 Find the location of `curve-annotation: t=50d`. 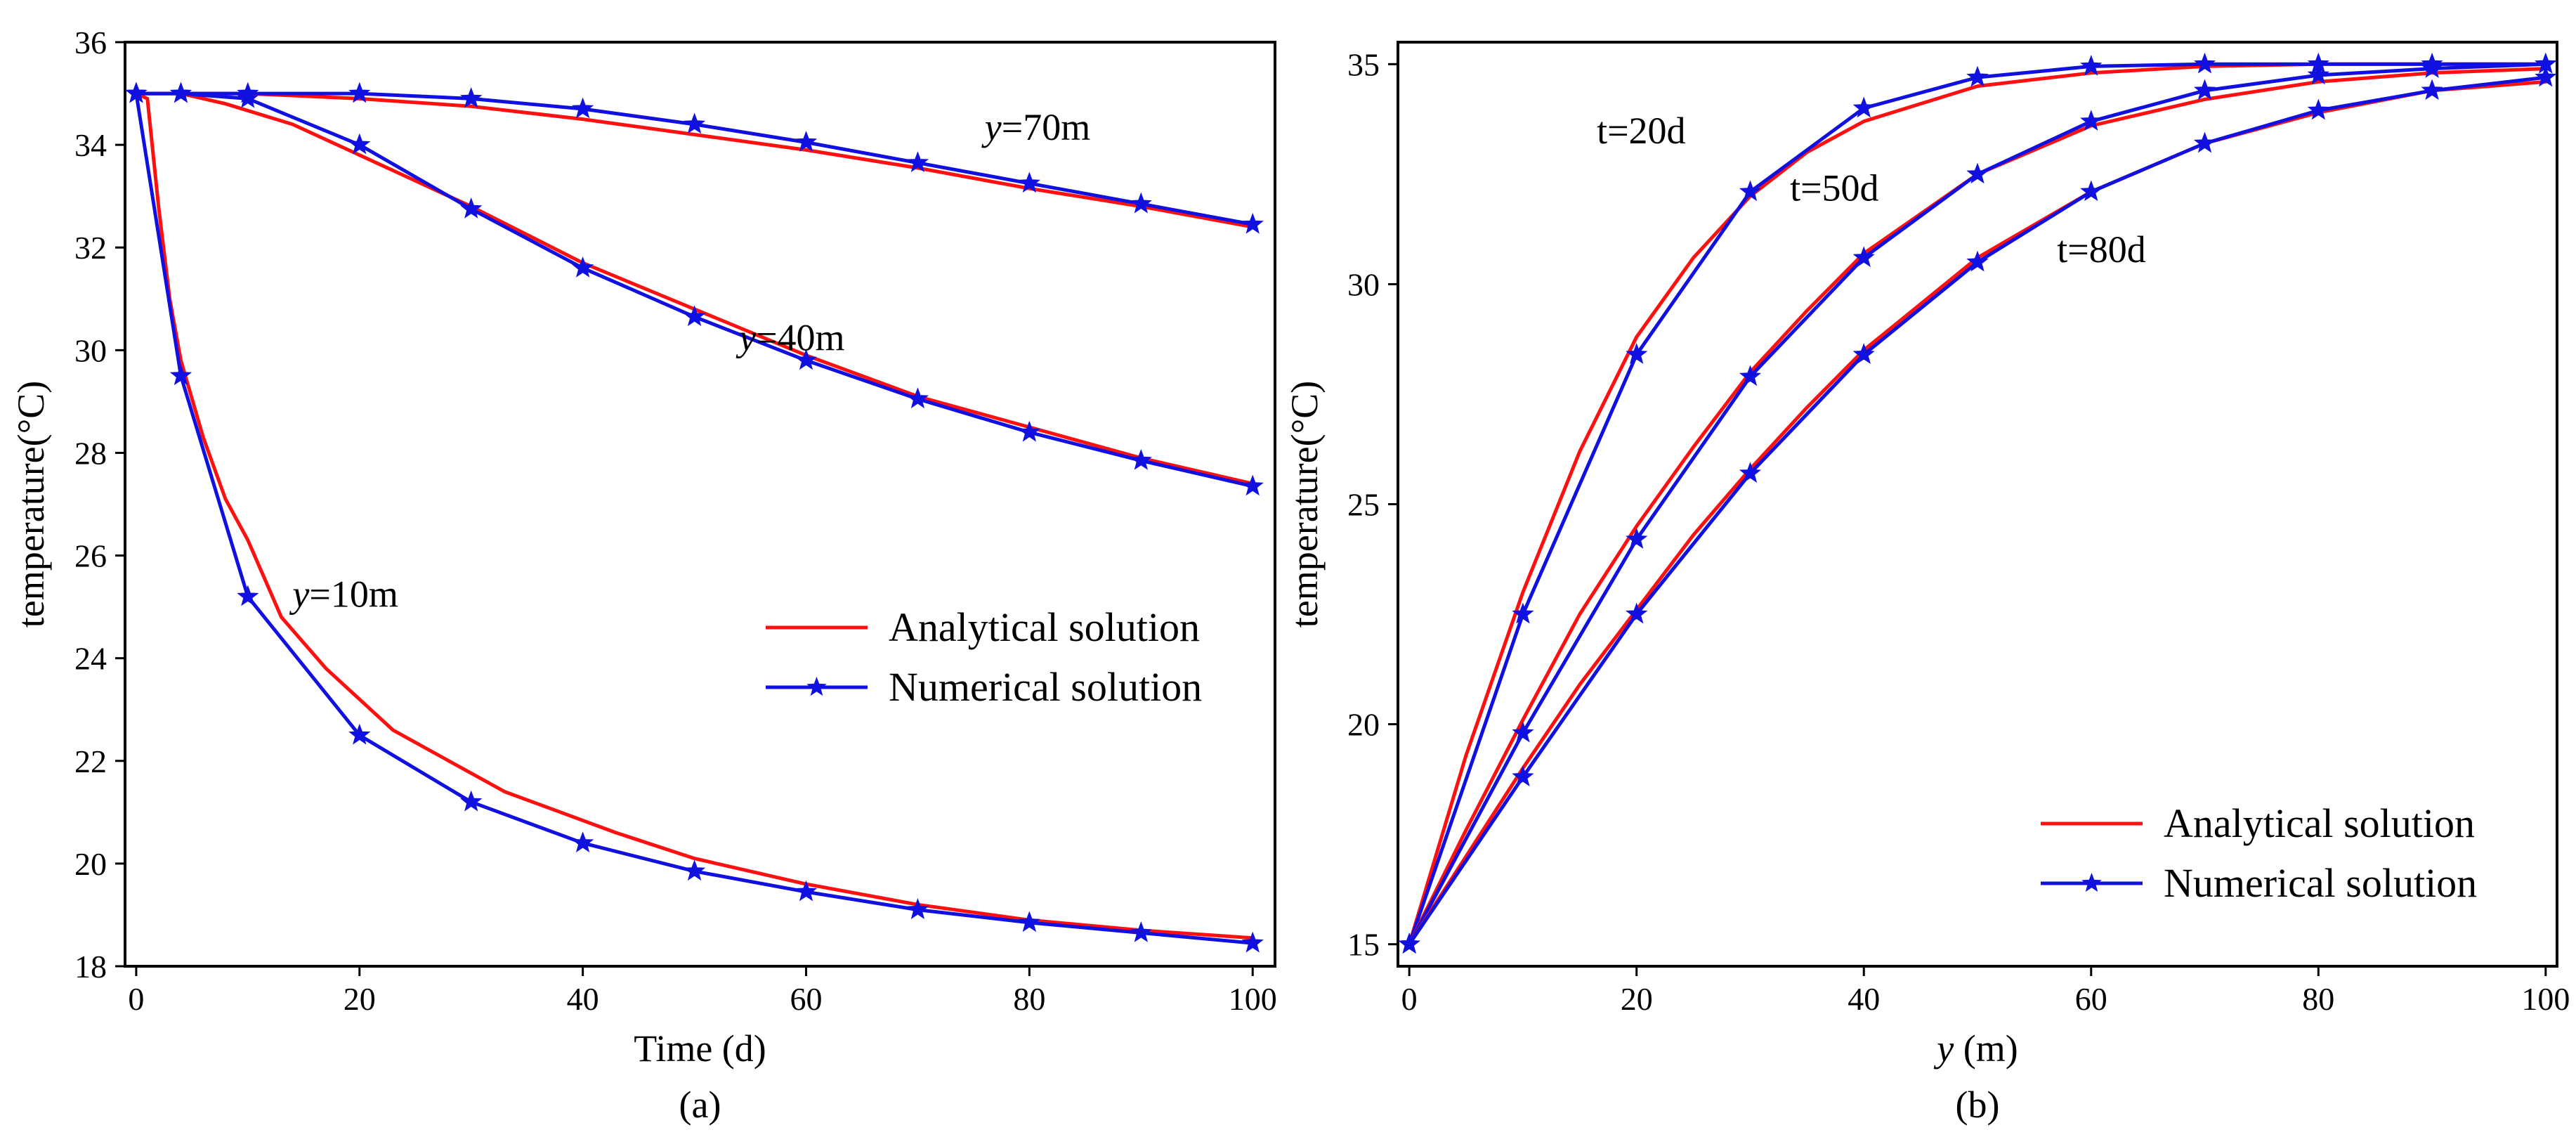

curve-annotation: t=50d is located at coordinates (1834, 188).